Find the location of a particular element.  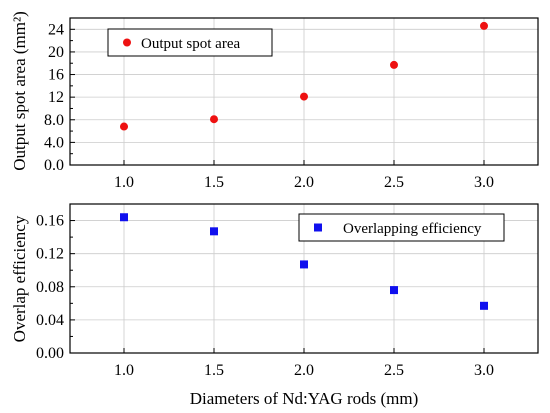

bottom-y-ticks: 0.00 0.04 0.08 0.12 0.16 is located at coordinates (55, 287).